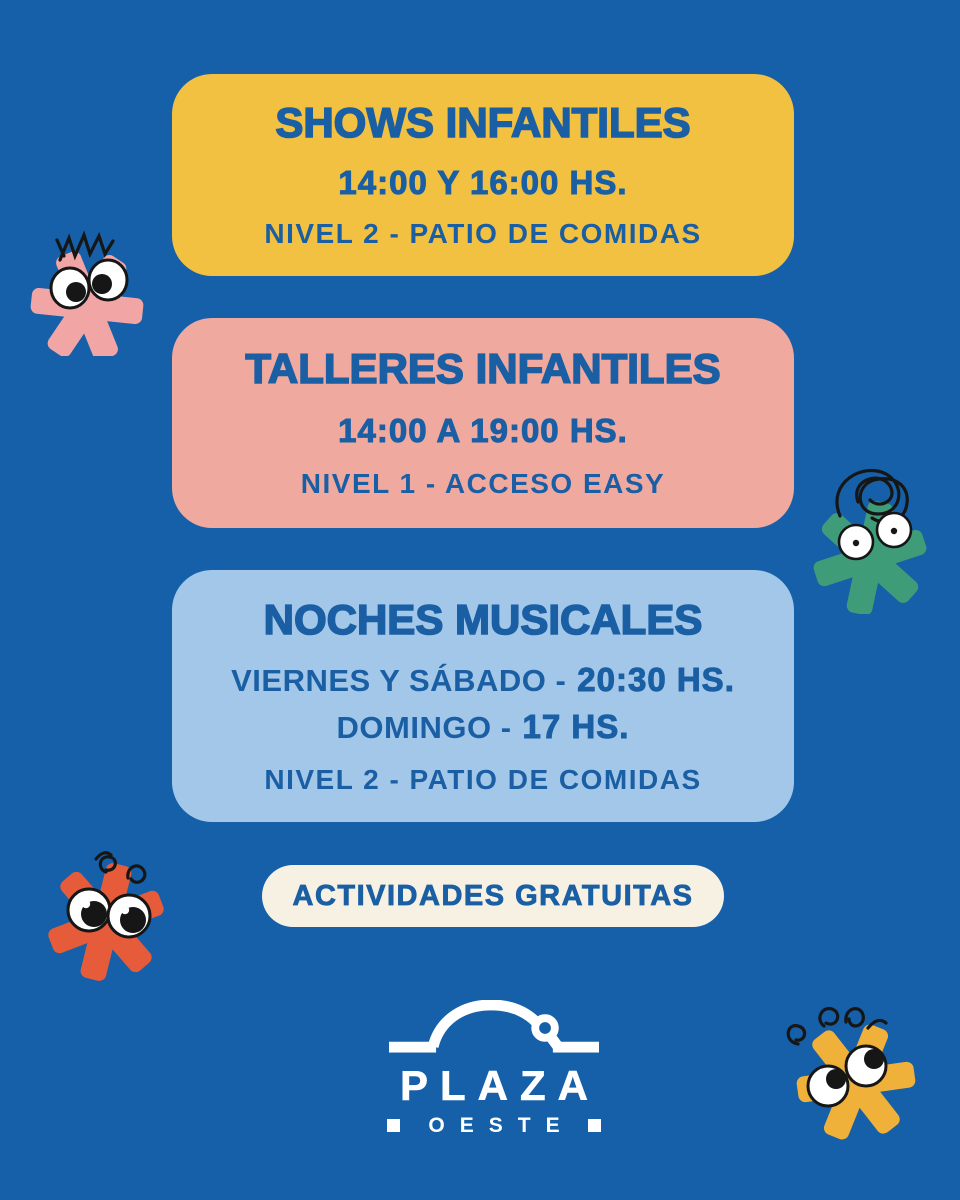 This screenshot has height=1200, width=960. I want to click on green-asterisk-character, so click(870, 541).